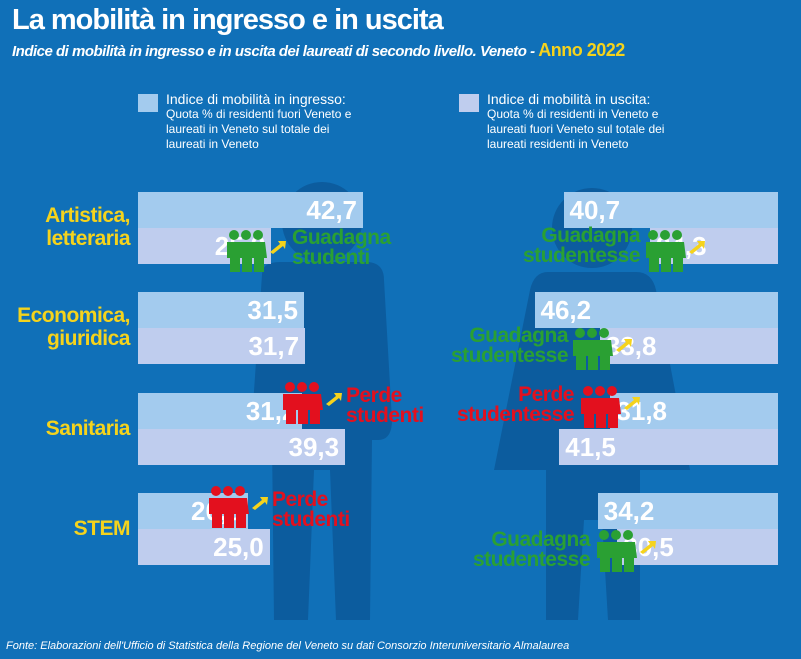  I want to click on legend-title: Indice di mobilità in ingresso:, so click(256, 99).